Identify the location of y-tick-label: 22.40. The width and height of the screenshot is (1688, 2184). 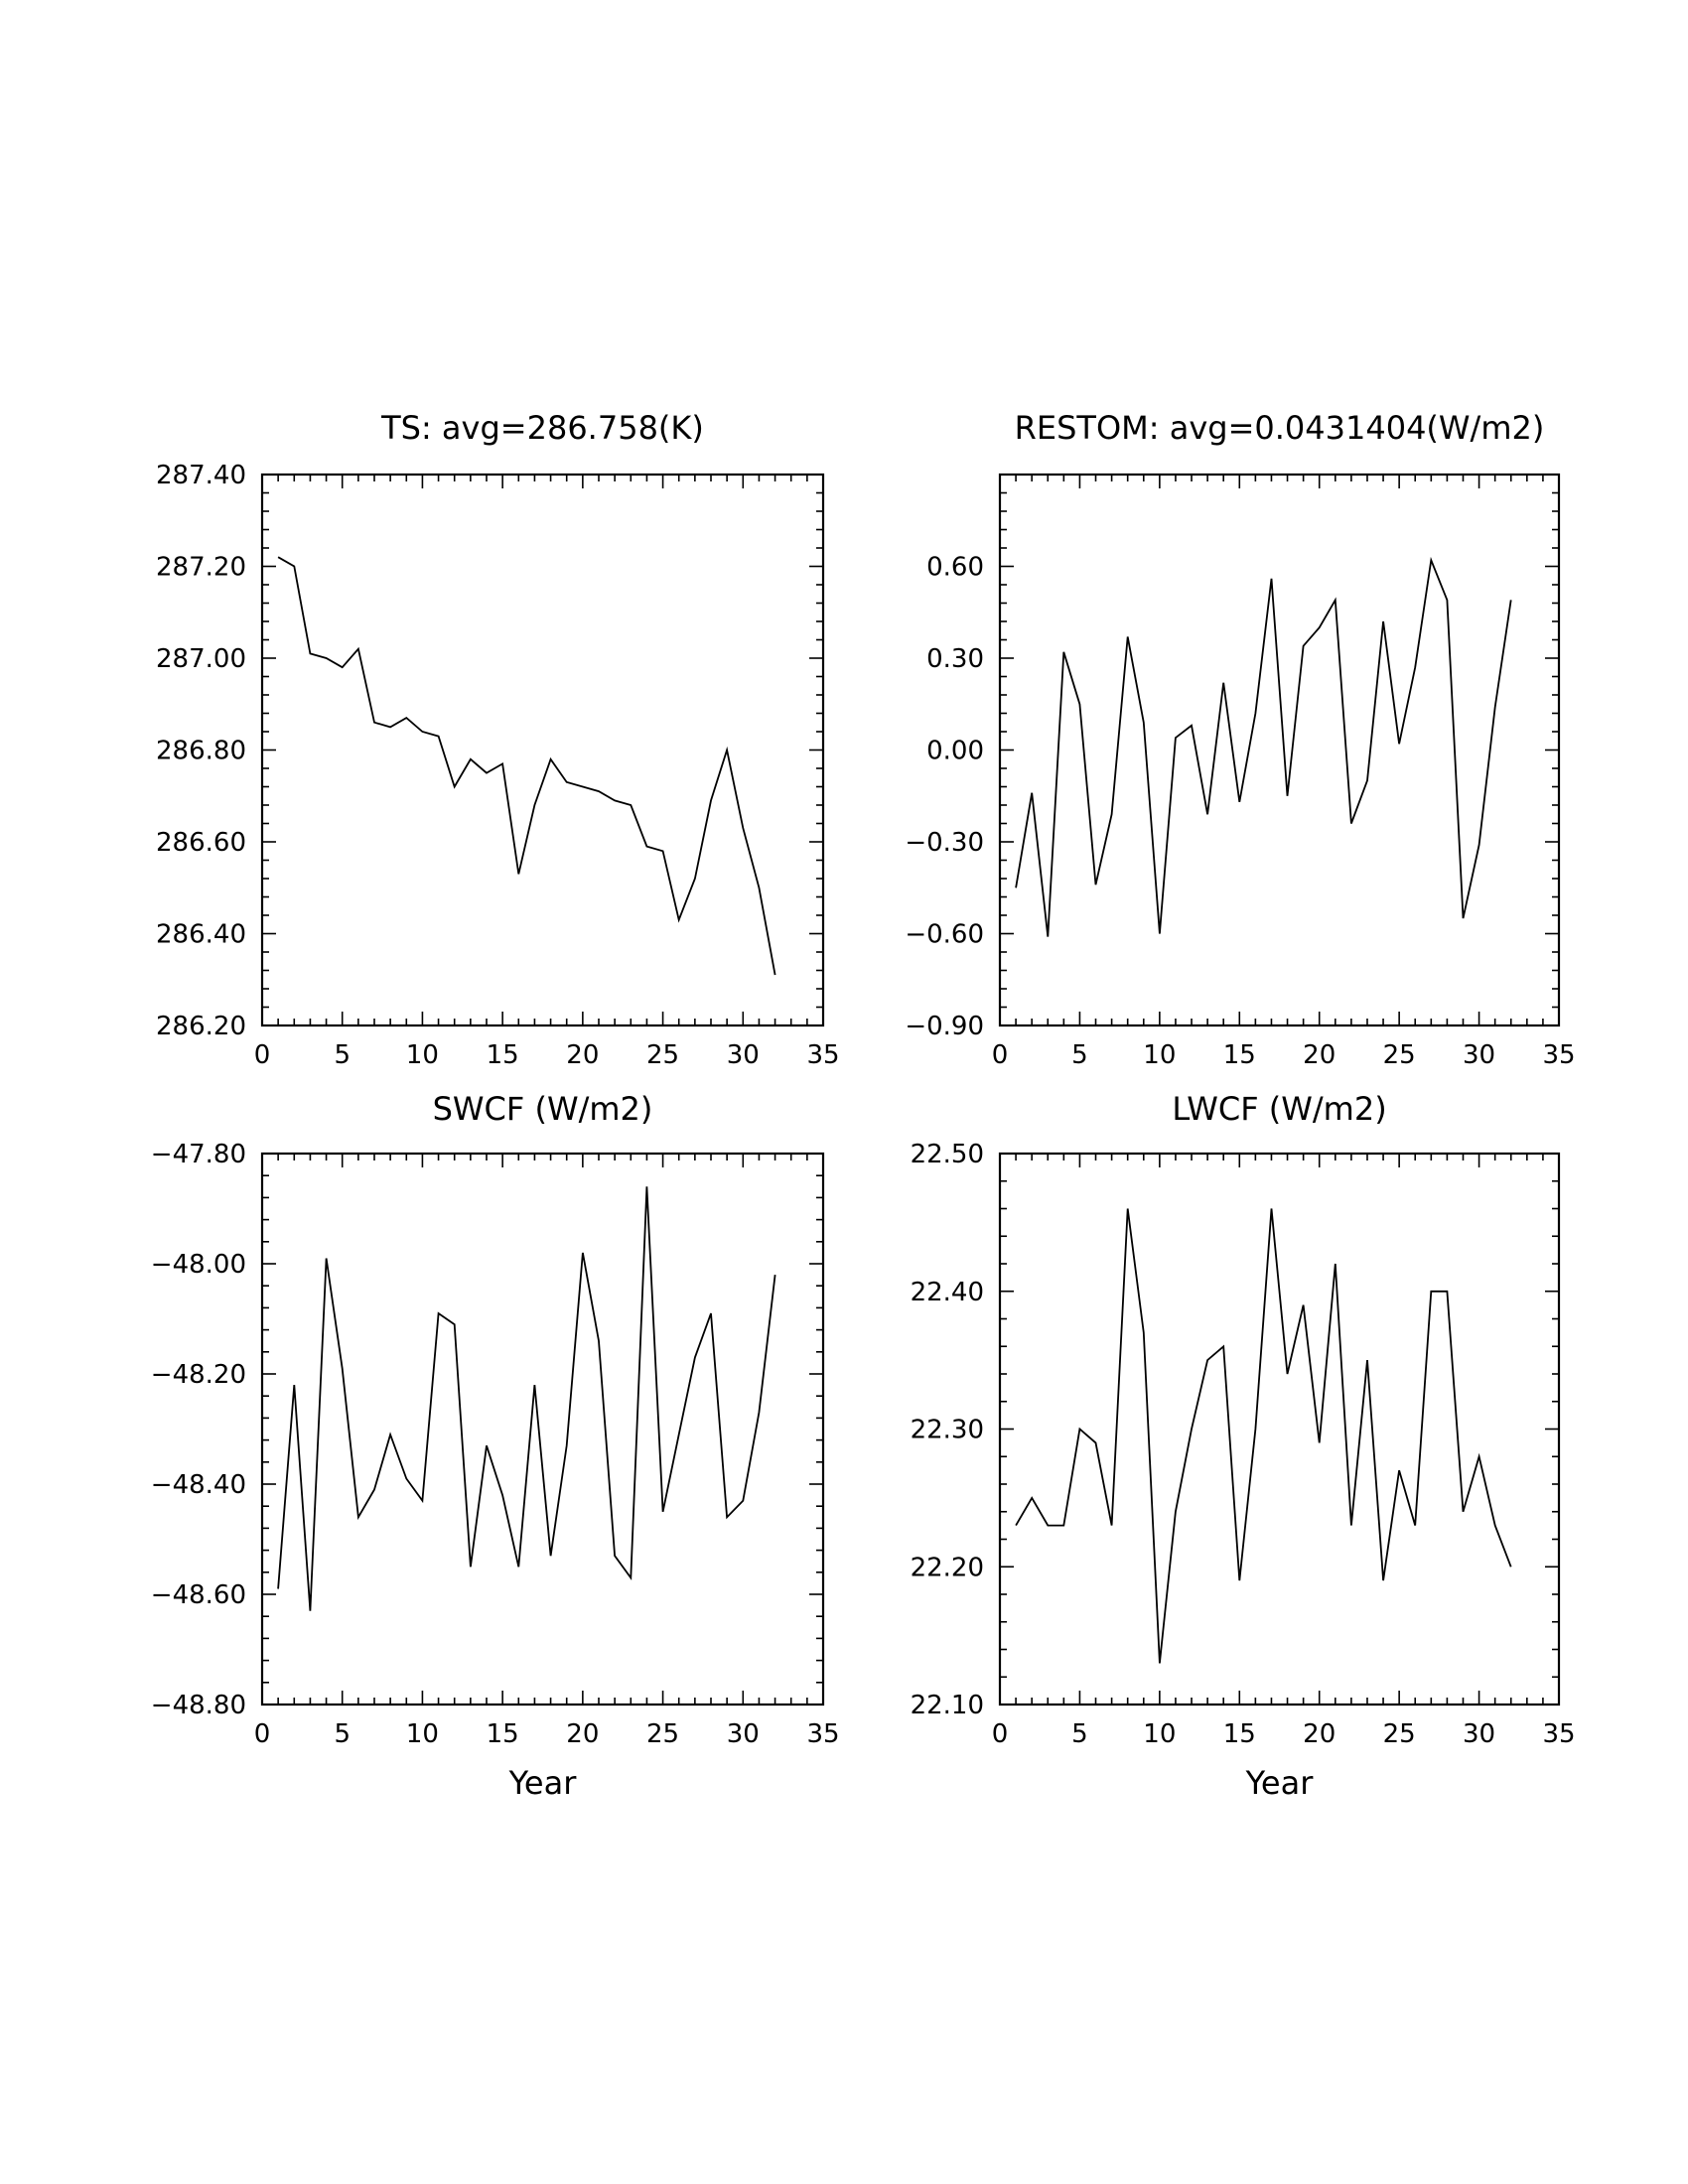
(947, 1292).